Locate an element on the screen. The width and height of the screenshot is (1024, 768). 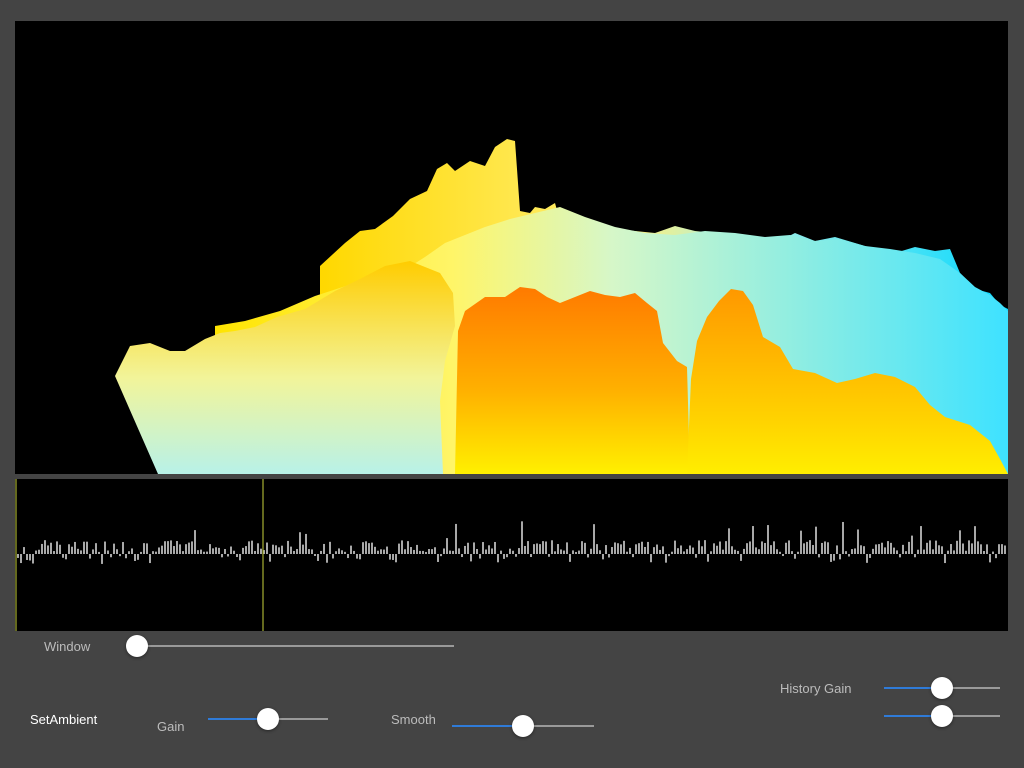
history-gain-slider-thumb is located at coordinates (942, 688).